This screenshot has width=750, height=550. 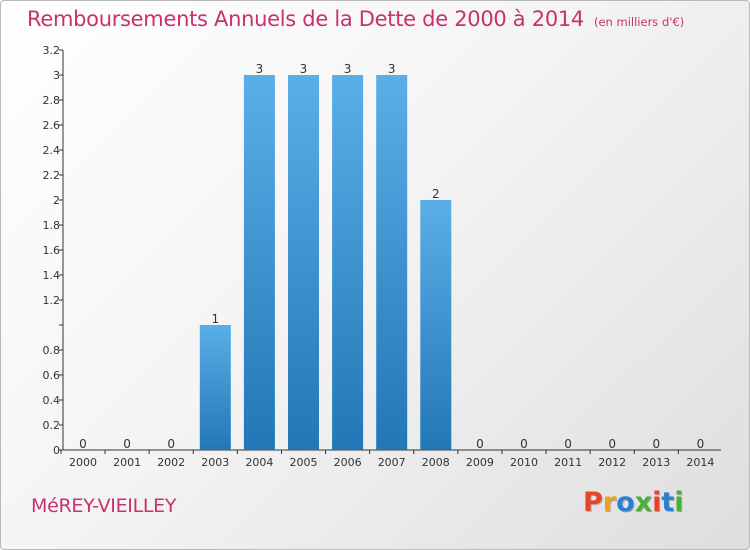 I want to click on bar-value-label: 1, so click(x=215, y=319).